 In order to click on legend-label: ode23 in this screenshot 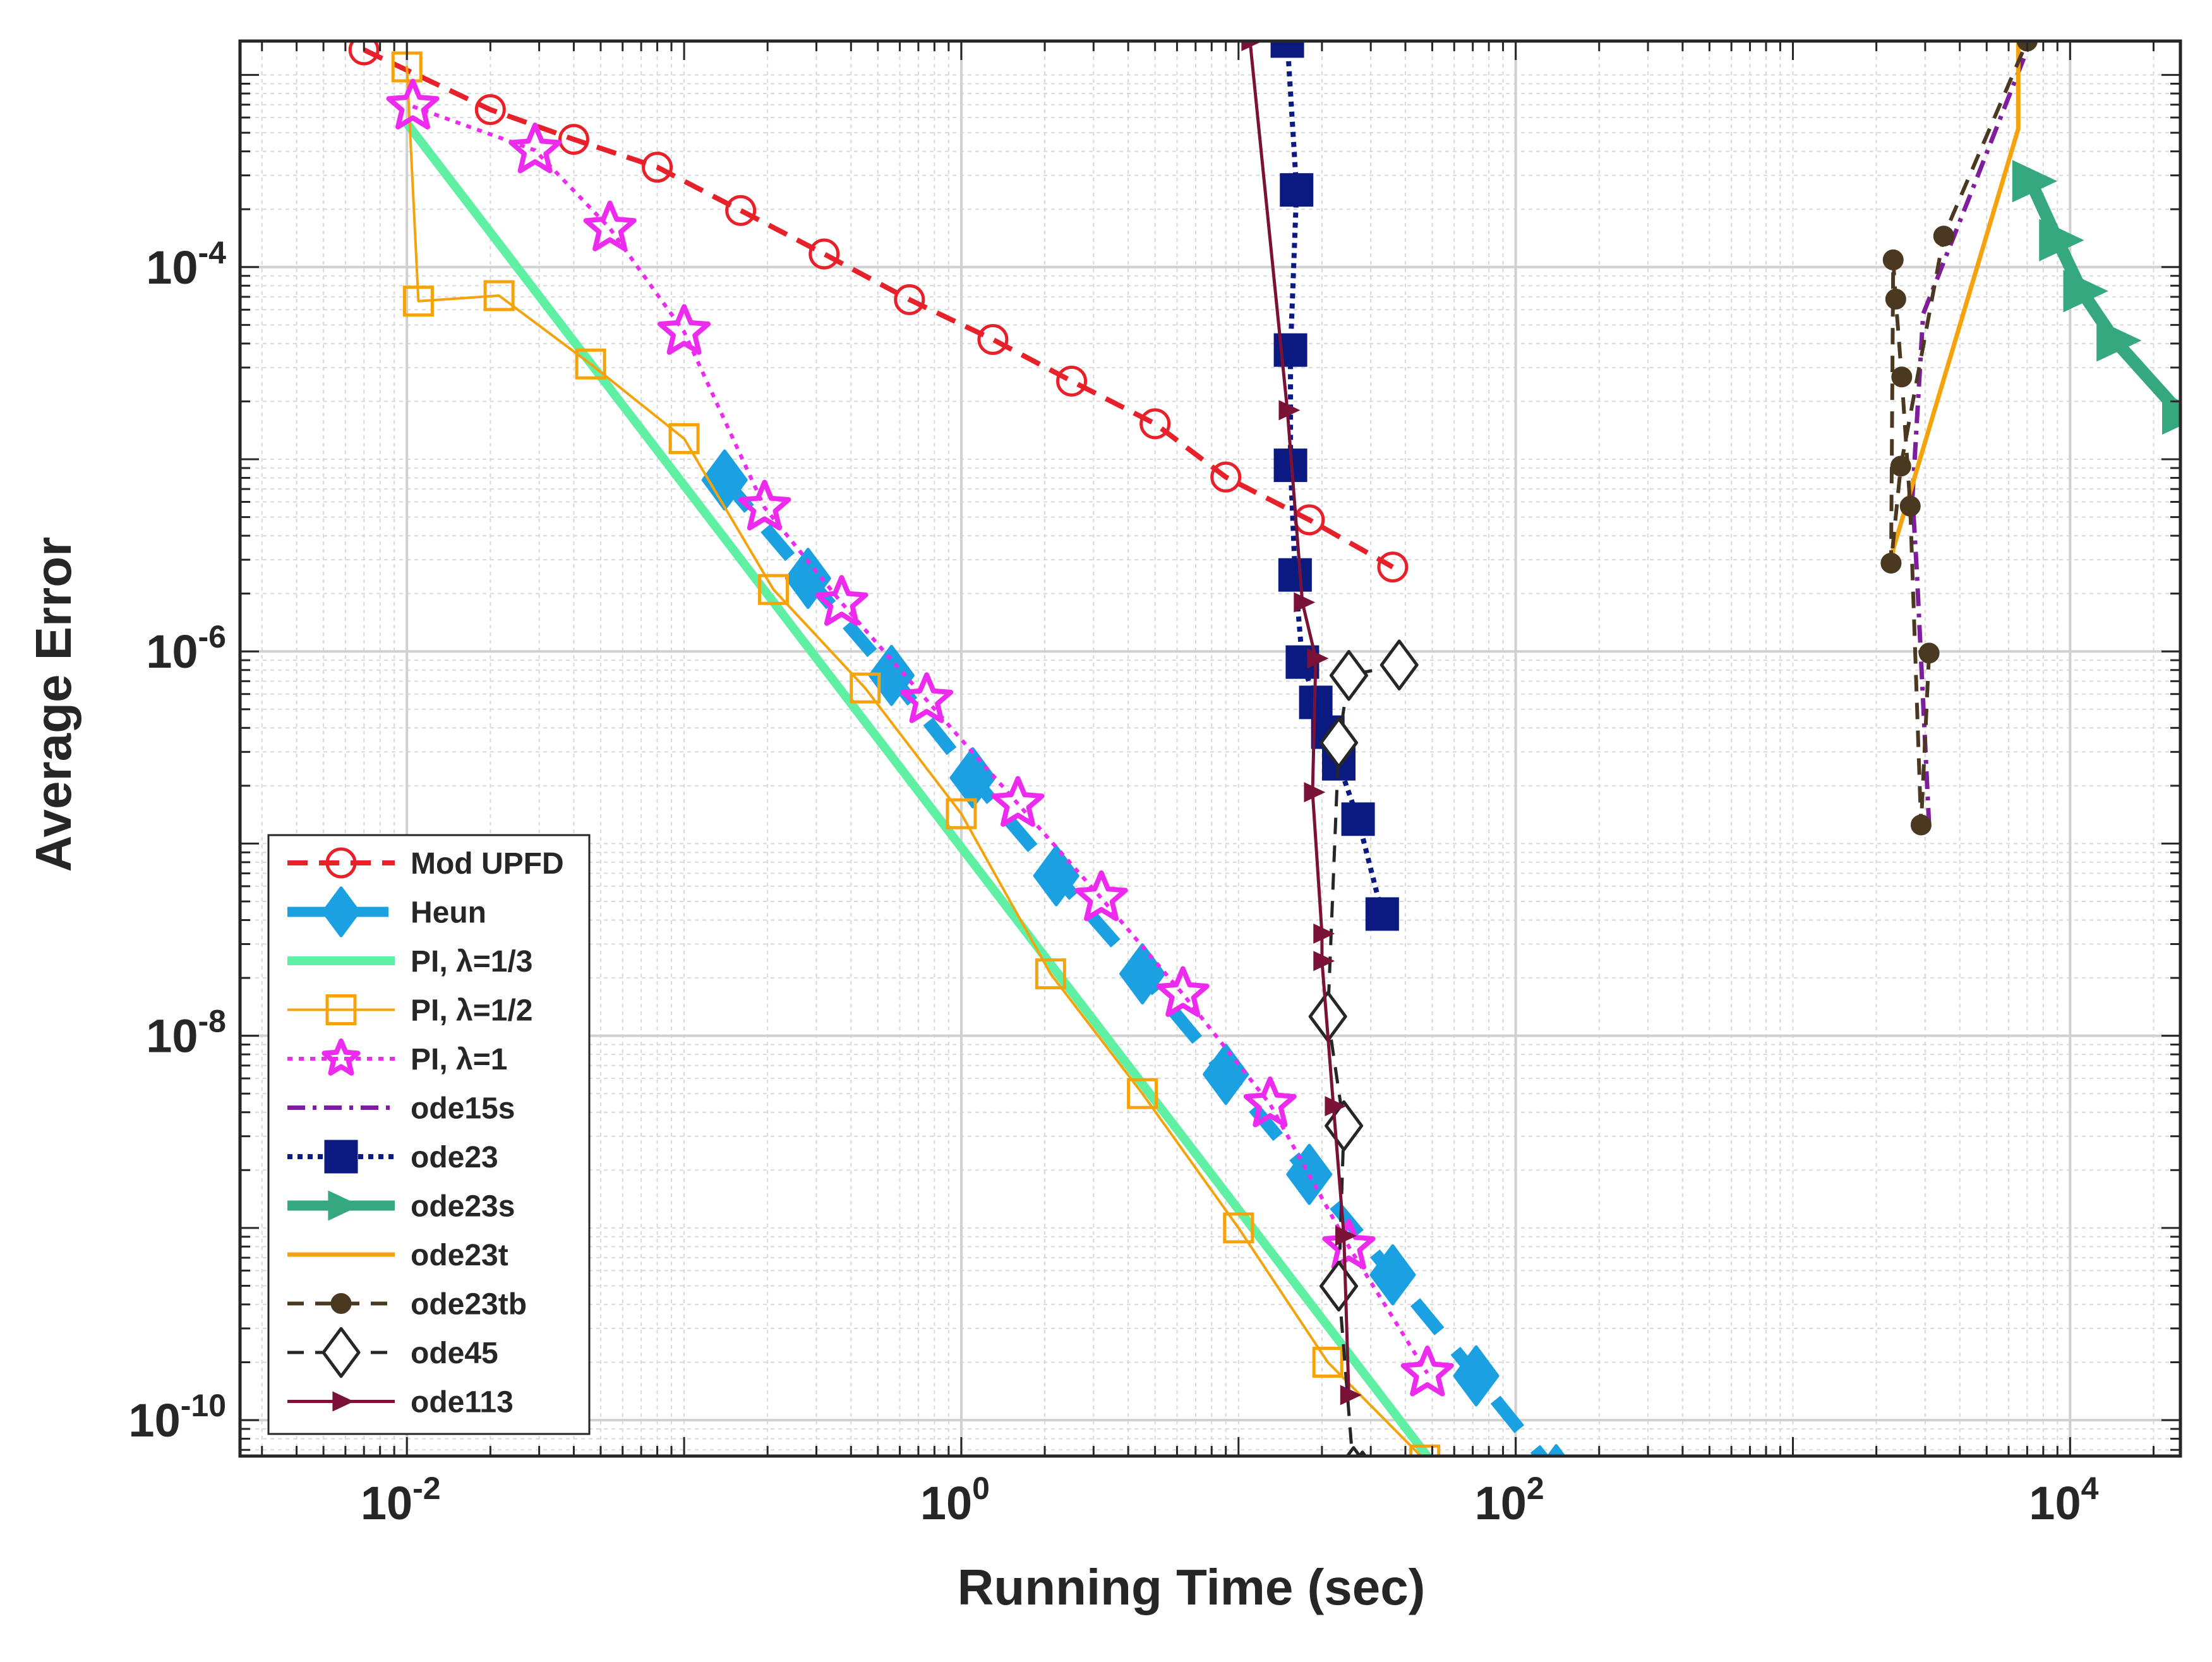, I will do `click(454, 1158)`.